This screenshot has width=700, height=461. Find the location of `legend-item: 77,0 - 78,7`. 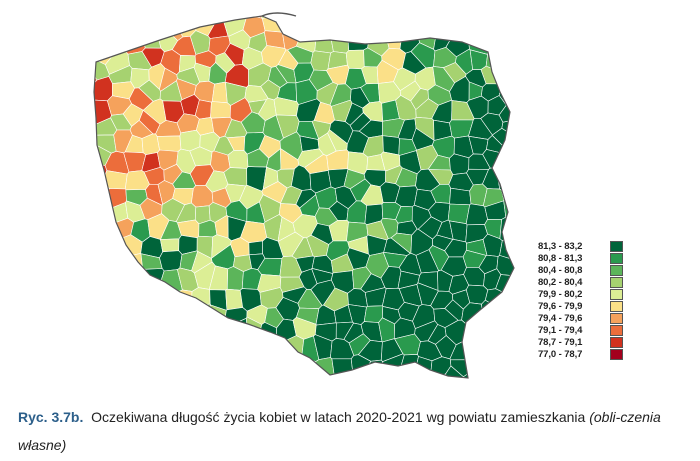

legend-item: 77,0 - 78,7 is located at coordinates (583, 354).